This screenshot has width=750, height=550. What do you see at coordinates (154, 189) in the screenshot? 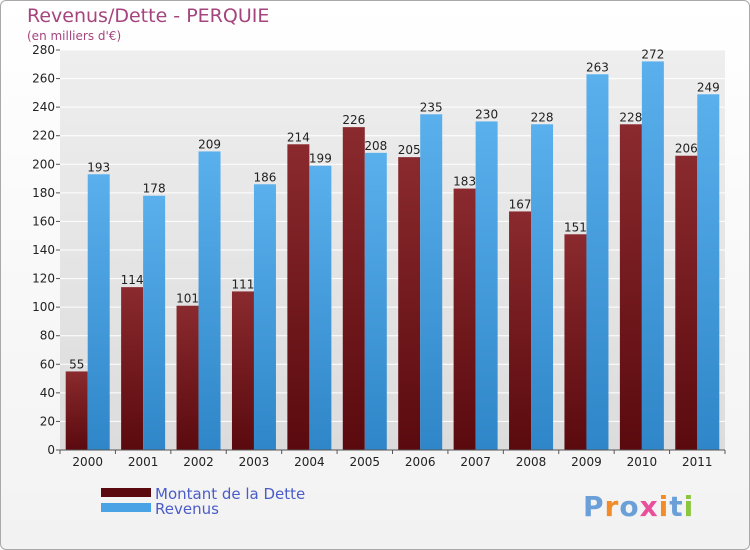
I see `data-label-revenue: 178` at bounding box center [154, 189].